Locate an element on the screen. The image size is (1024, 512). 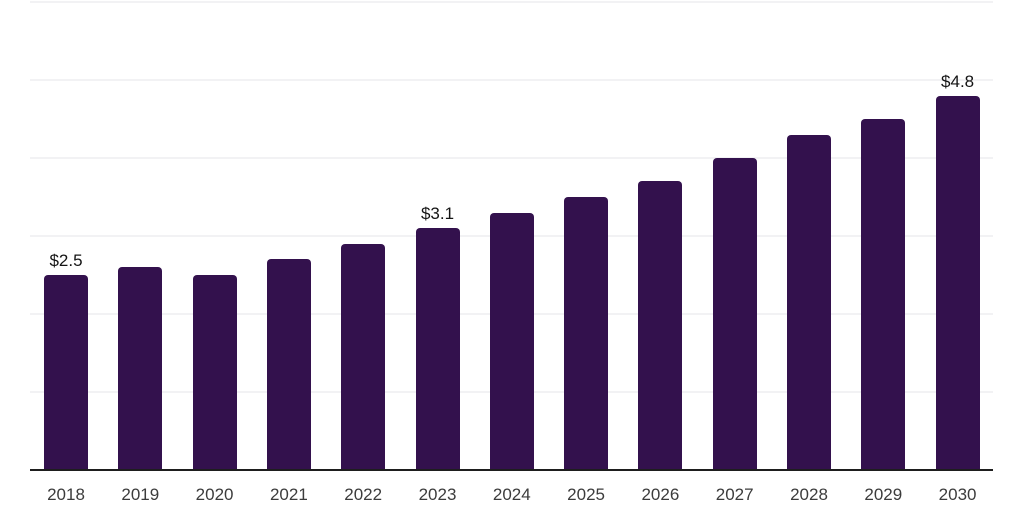
x-tick-label: 2026 is located at coordinates (660, 494).